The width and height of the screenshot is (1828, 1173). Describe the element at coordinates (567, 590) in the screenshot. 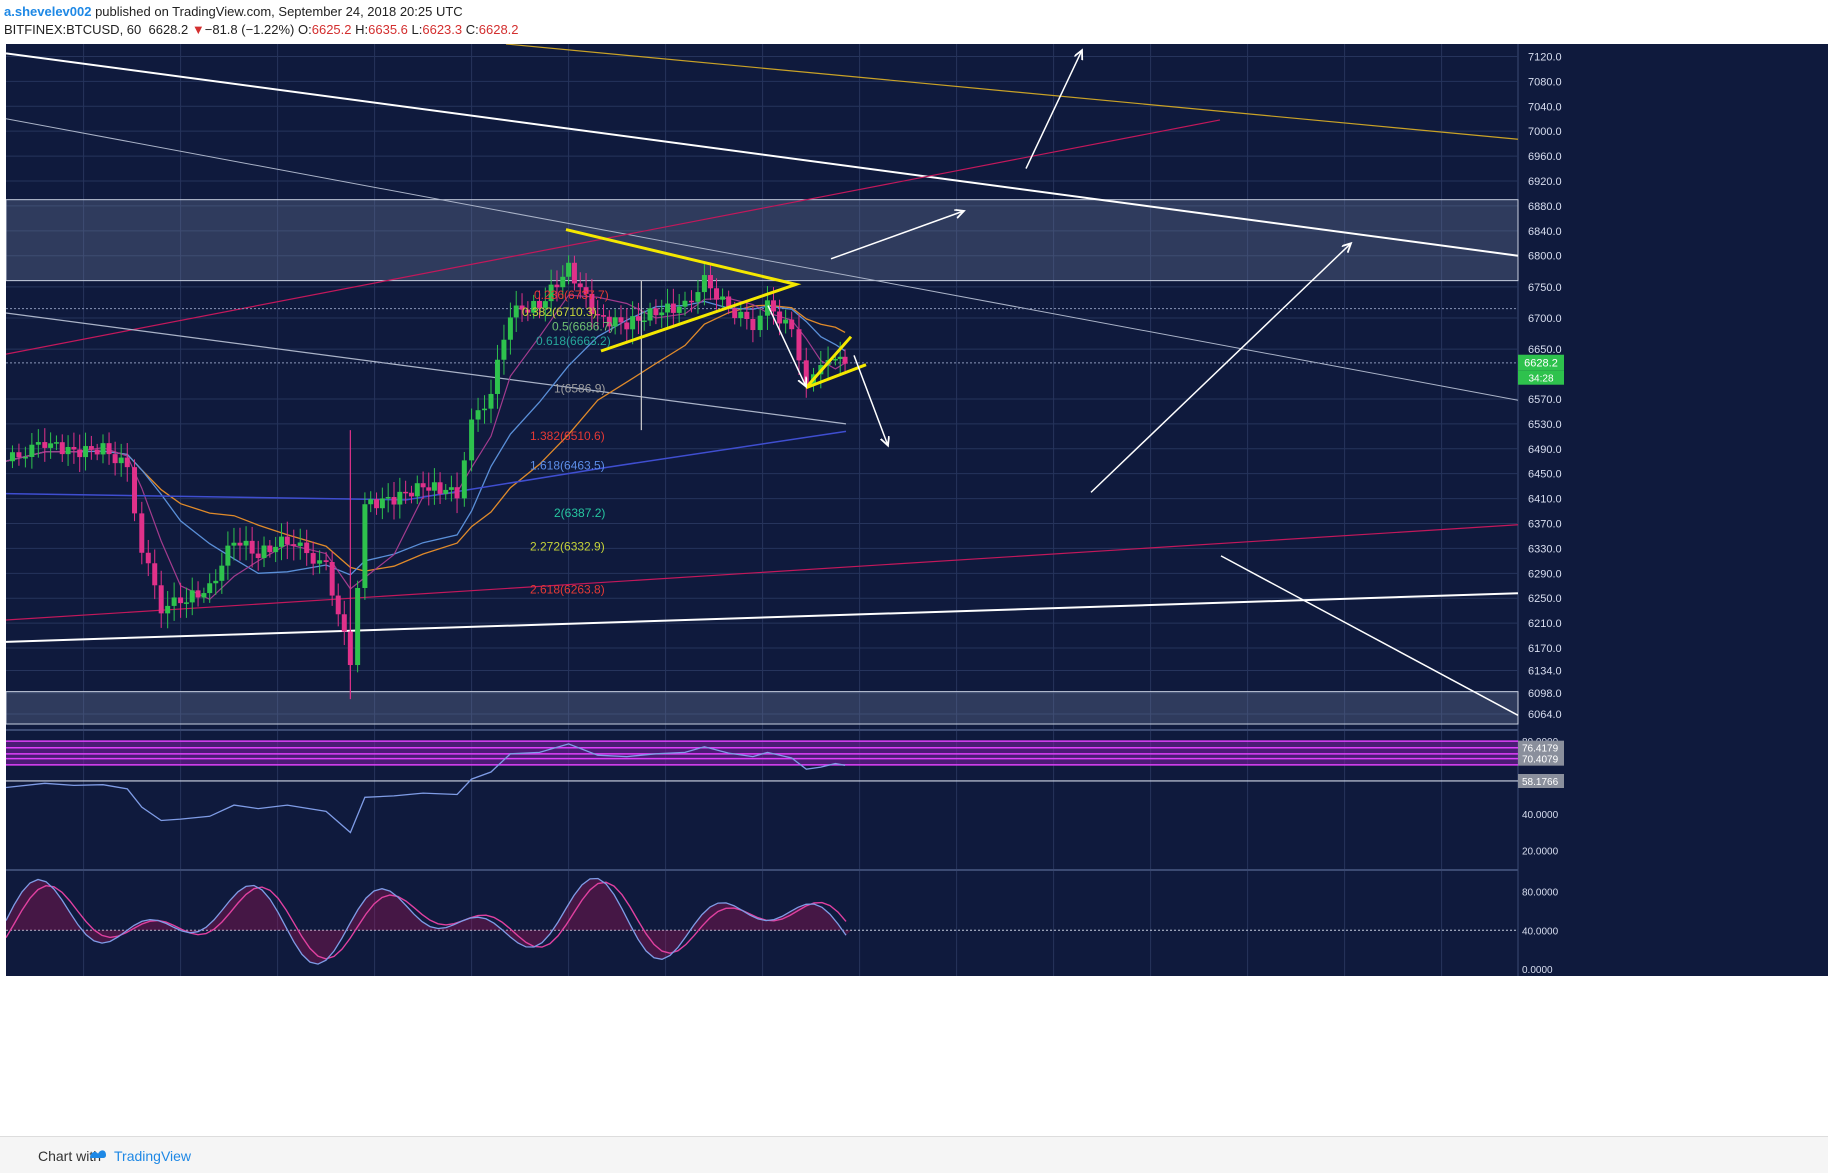

I see `fib-level-label: 2.618(6263.8)` at that location.